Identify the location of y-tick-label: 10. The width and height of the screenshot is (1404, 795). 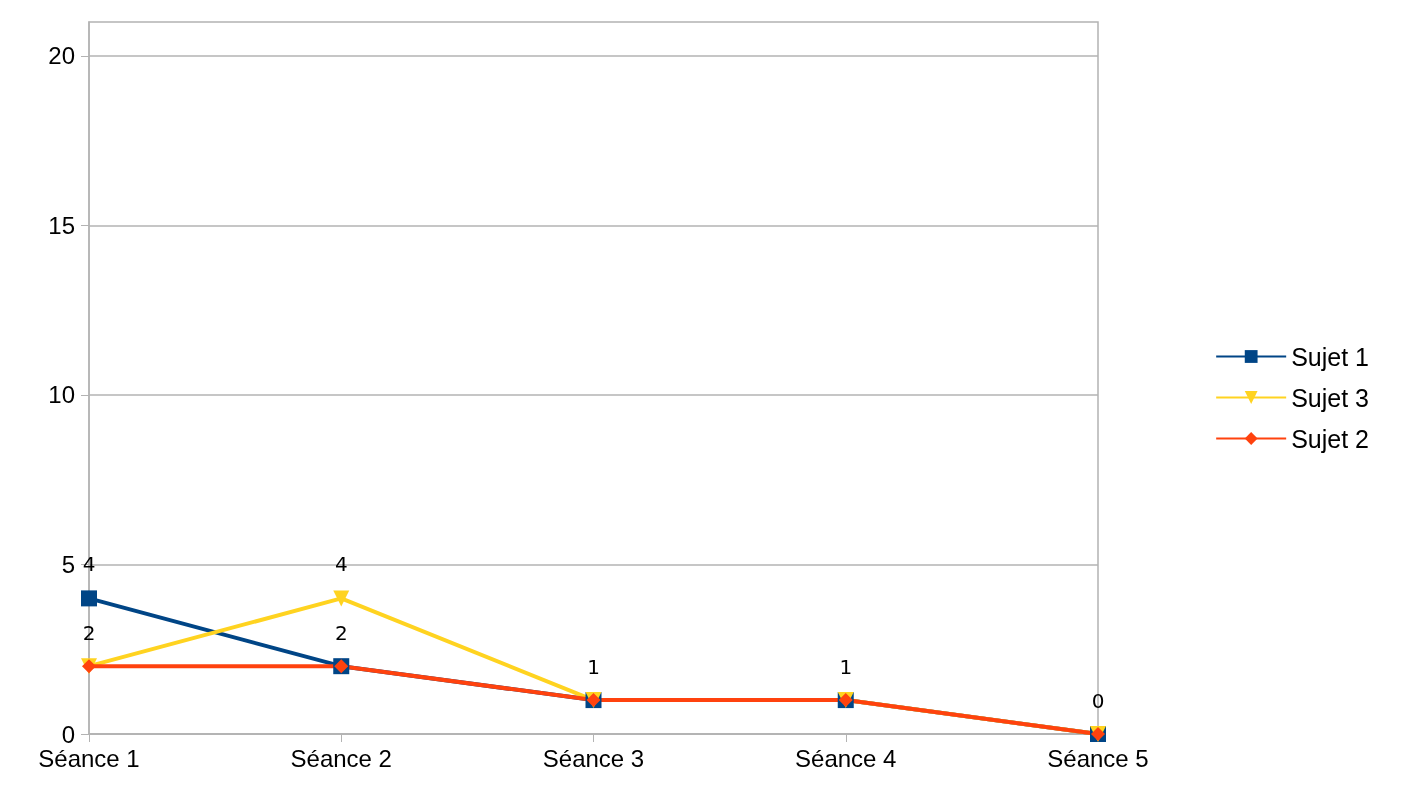
(61, 395).